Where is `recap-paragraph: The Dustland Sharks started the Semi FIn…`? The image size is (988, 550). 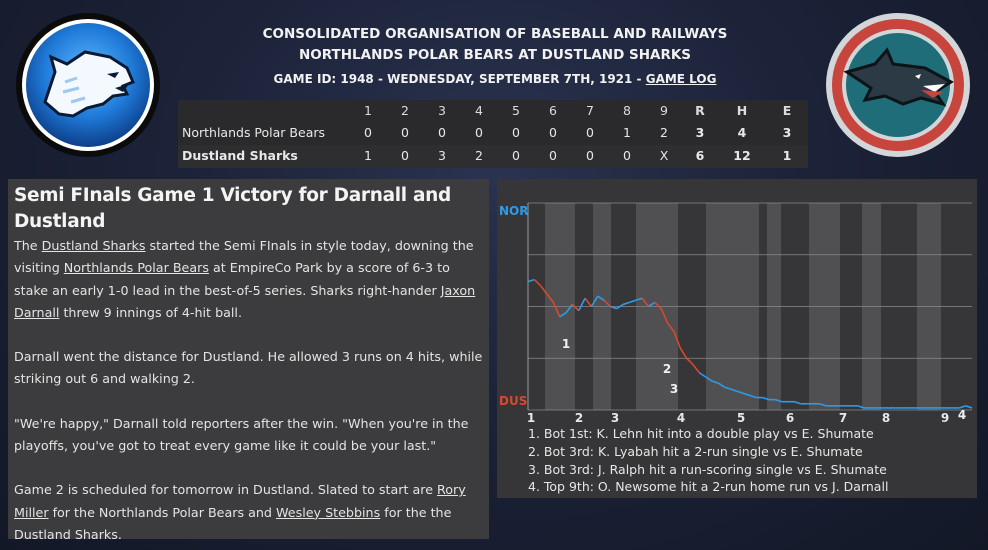 recap-paragraph: The Dustland Sharks started the Semi FIn… is located at coordinates (248, 279).